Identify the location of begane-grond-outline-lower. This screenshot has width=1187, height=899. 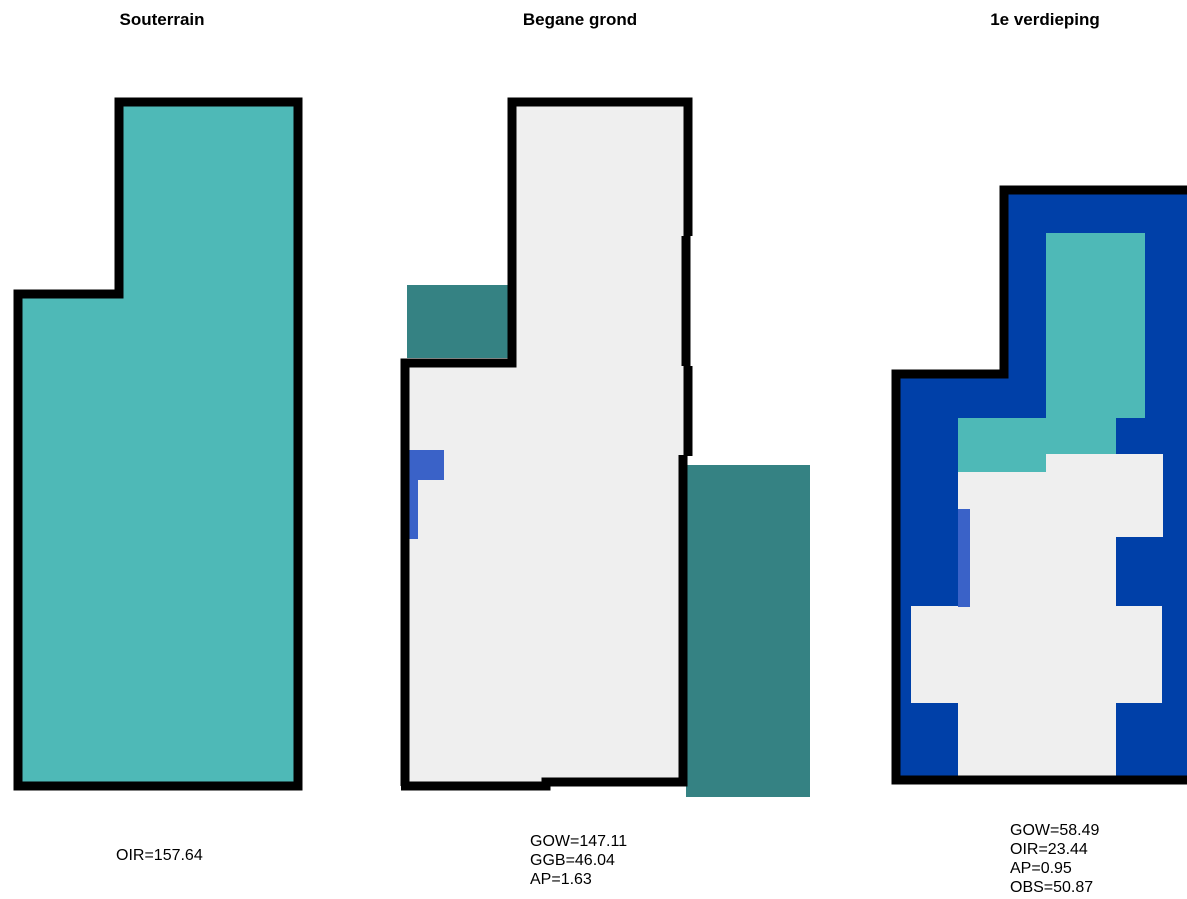
(544, 623).